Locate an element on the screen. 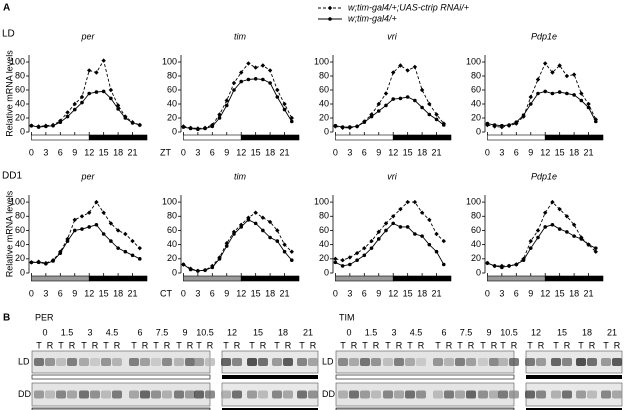 This screenshot has width=641, height=410. chart-title: Pdp1e is located at coordinates (544, 176).